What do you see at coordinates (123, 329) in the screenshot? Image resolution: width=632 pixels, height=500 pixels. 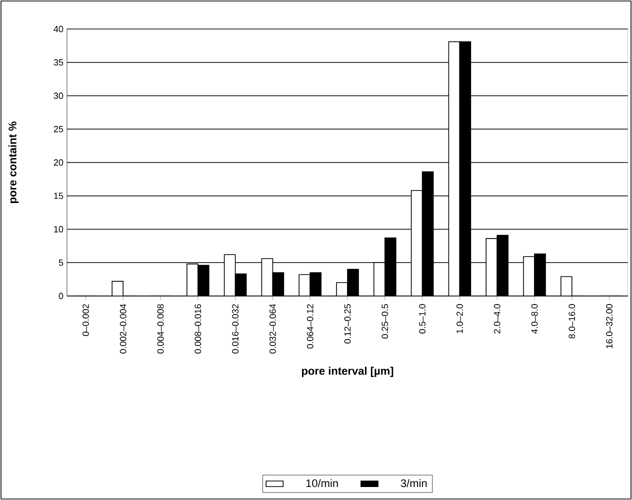 I see `x-tick-label: 0.002–0.004` at bounding box center [123, 329].